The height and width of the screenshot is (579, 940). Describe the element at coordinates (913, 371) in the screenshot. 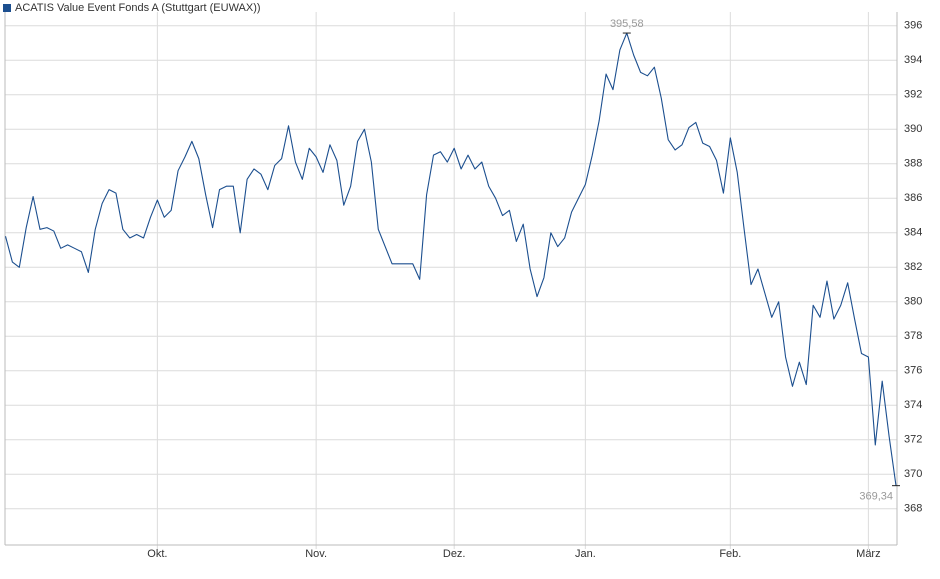

I see `y-tick-label: 376` at that location.